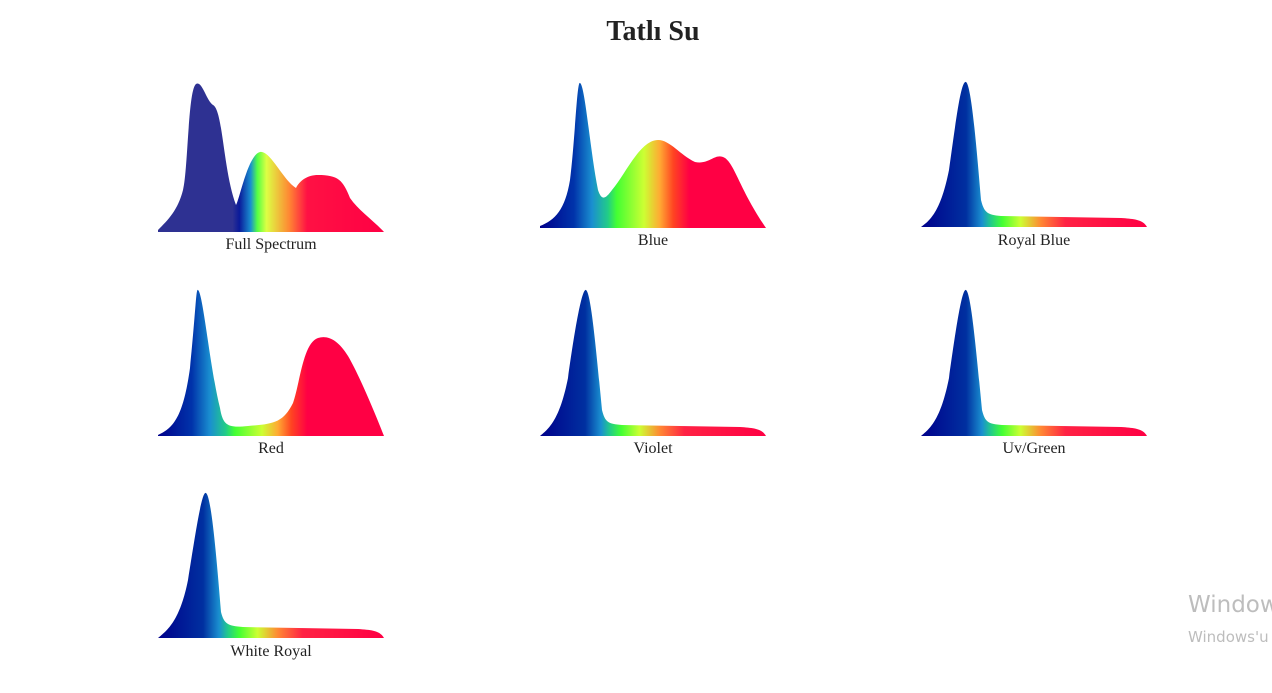  What do you see at coordinates (271, 651) in the screenshot?
I see `spectrum-label: White Royal` at bounding box center [271, 651].